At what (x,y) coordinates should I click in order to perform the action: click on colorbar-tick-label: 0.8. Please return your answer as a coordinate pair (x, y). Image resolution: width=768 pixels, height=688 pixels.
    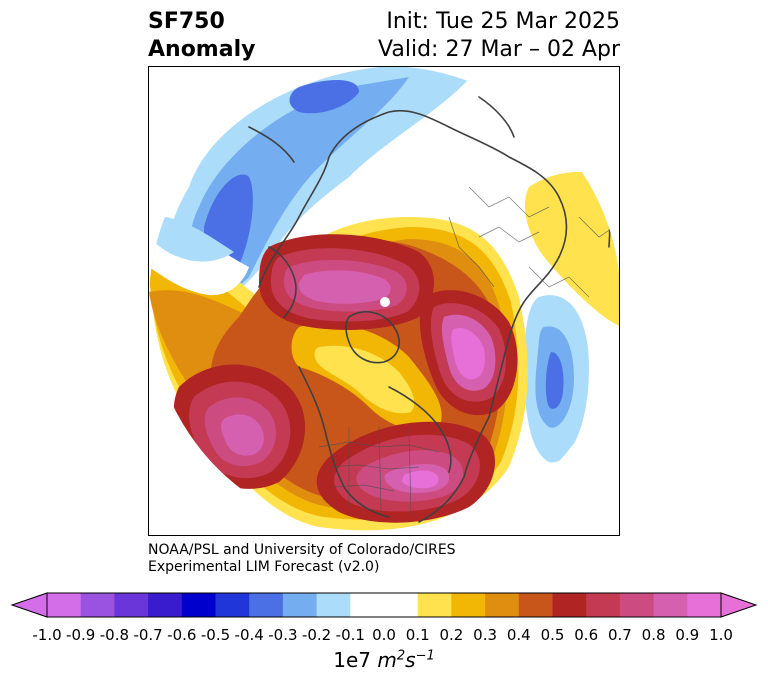
    Looking at the image, I should click on (653, 635).